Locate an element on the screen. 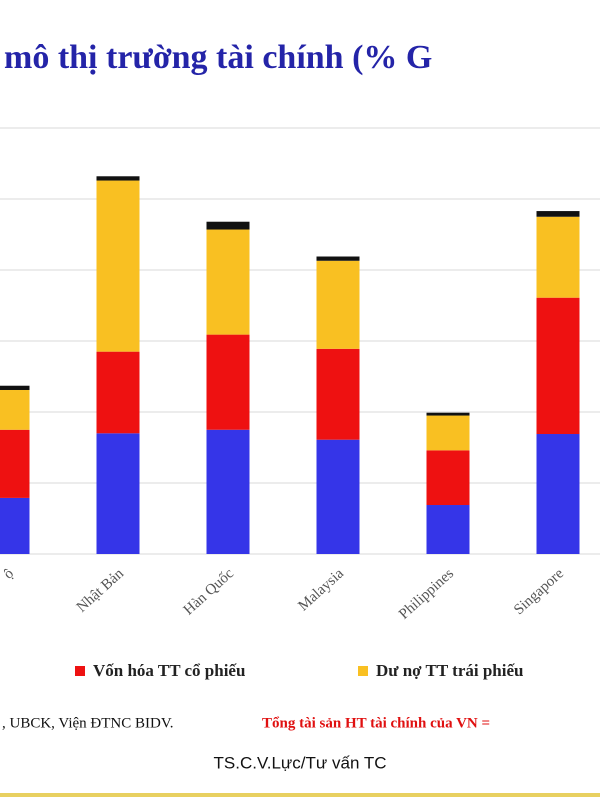  x-tick-label: Philippines is located at coordinates (426, 594).